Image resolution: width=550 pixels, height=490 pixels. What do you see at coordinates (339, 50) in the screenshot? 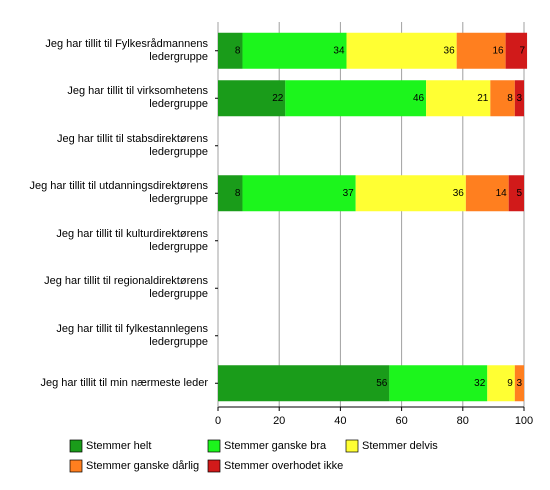
I see `data-label: 34` at bounding box center [339, 50].